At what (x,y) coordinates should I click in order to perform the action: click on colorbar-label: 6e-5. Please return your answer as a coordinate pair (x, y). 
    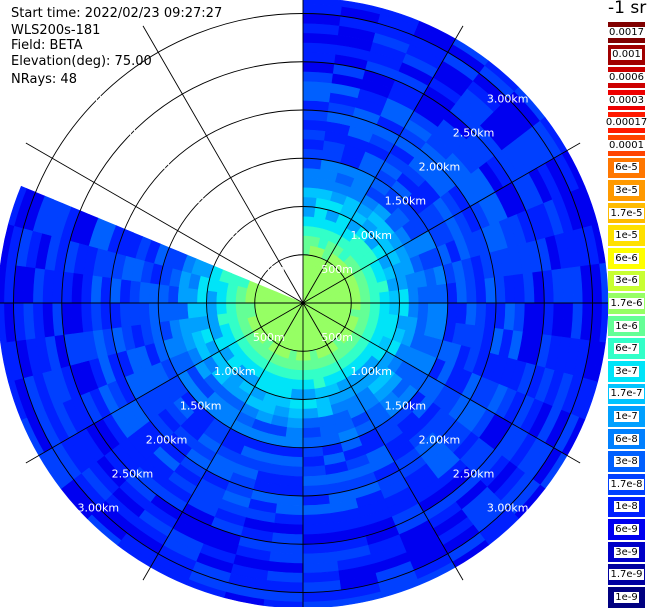
    Looking at the image, I should click on (626, 168).